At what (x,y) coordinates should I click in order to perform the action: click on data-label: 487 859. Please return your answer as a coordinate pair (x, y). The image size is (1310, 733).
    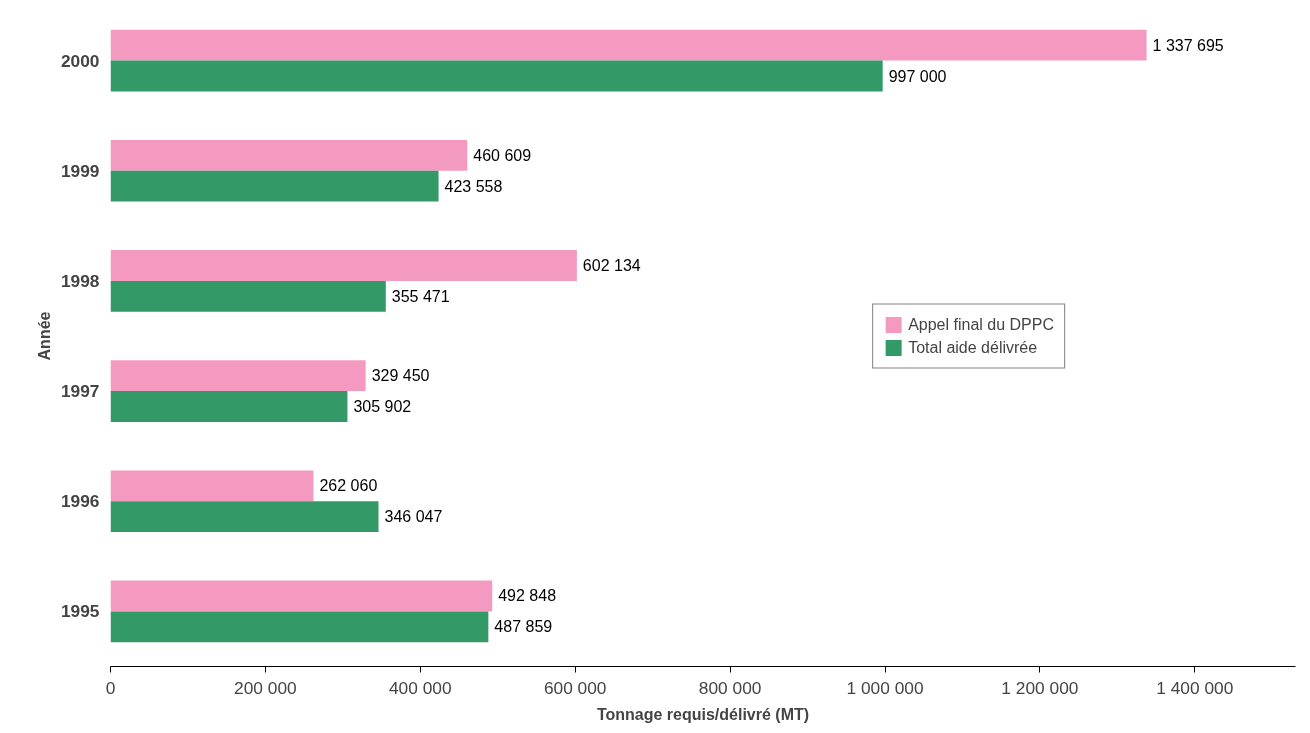
    Looking at the image, I should click on (523, 627).